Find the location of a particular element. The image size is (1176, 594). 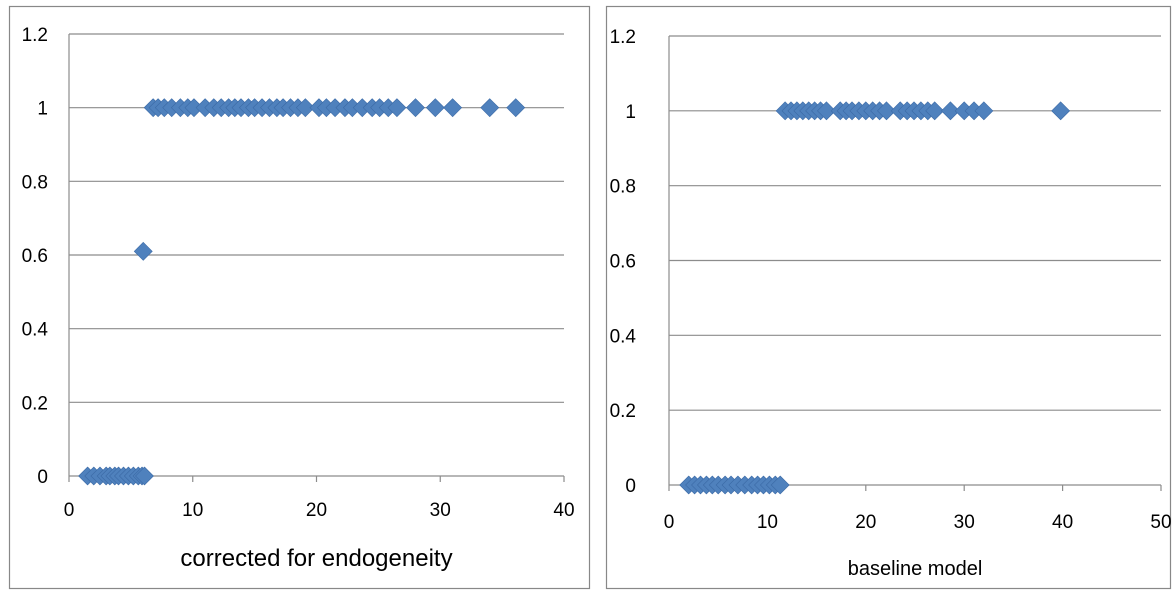

x-axis-label: baseline model is located at coordinates (915, 569).